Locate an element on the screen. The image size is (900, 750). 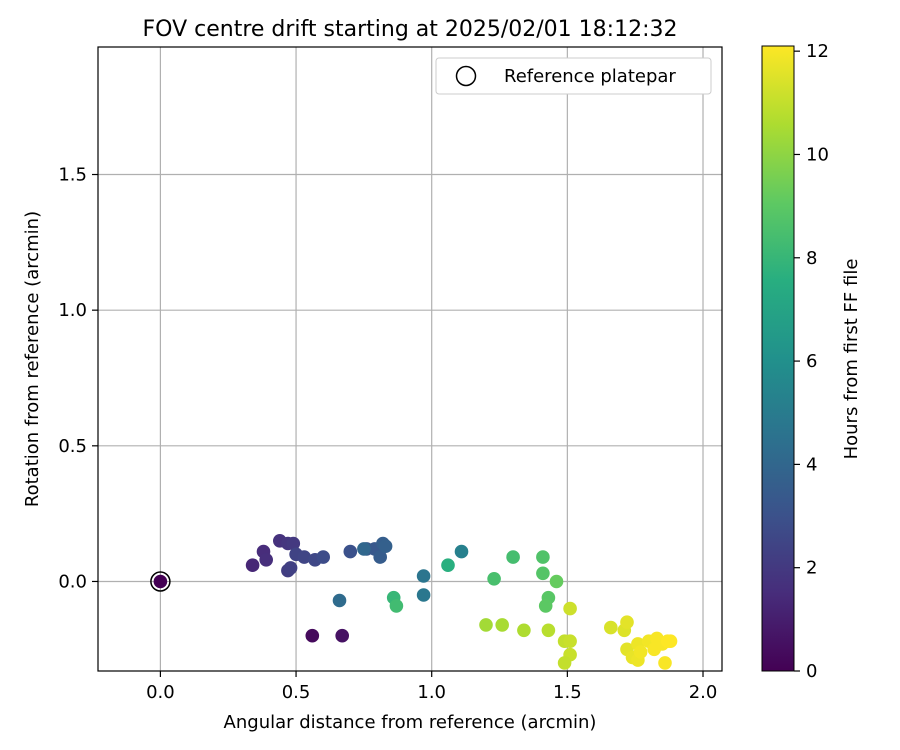
colorbar-tick-label: 2 is located at coordinates (811, 568).